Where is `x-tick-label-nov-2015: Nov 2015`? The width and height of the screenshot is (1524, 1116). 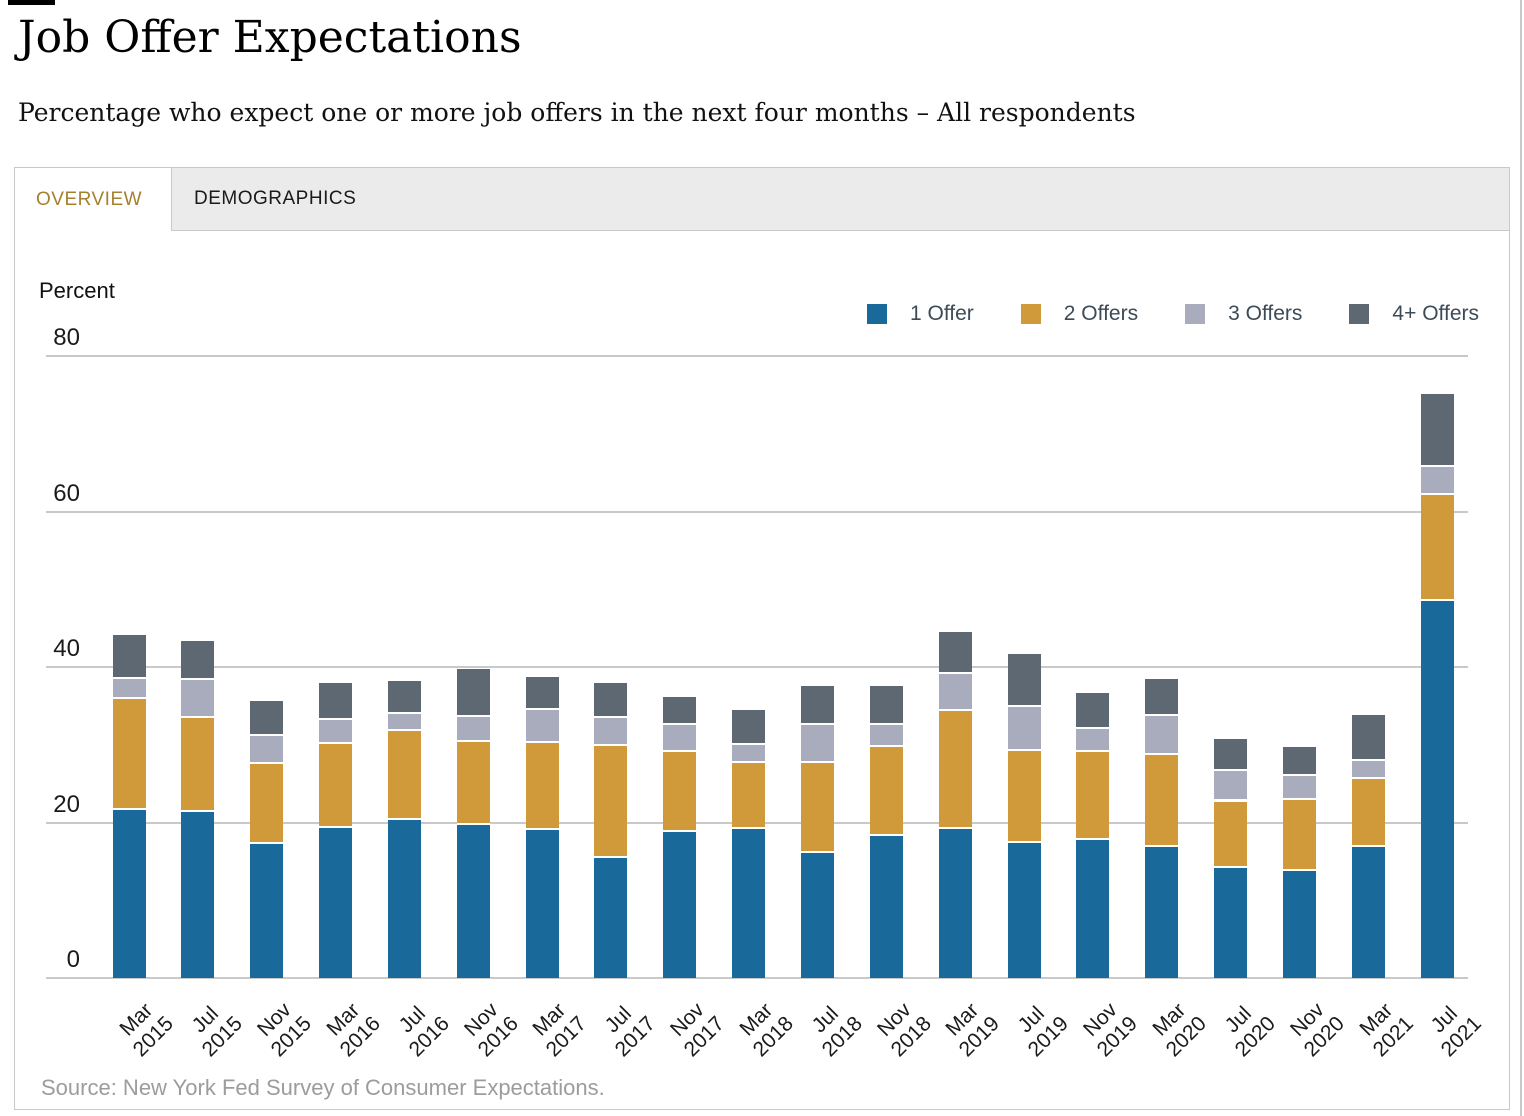
x-tick-label-nov-2015: Nov 2015 is located at coordinates (284, 1029).